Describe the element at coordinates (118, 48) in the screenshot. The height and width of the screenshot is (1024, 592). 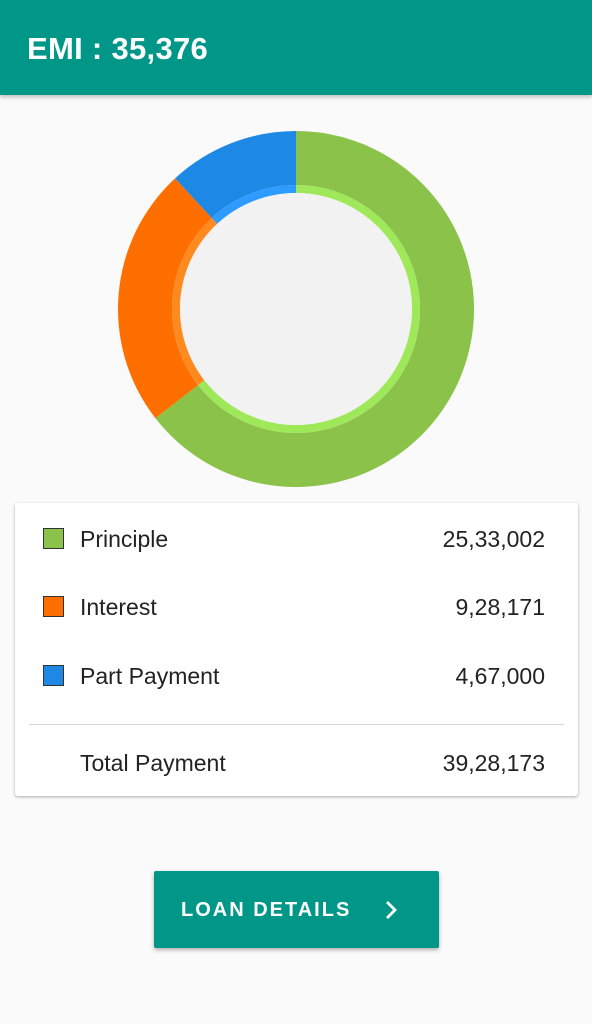
I see `emi-title: EMI : 35,376` at that location.